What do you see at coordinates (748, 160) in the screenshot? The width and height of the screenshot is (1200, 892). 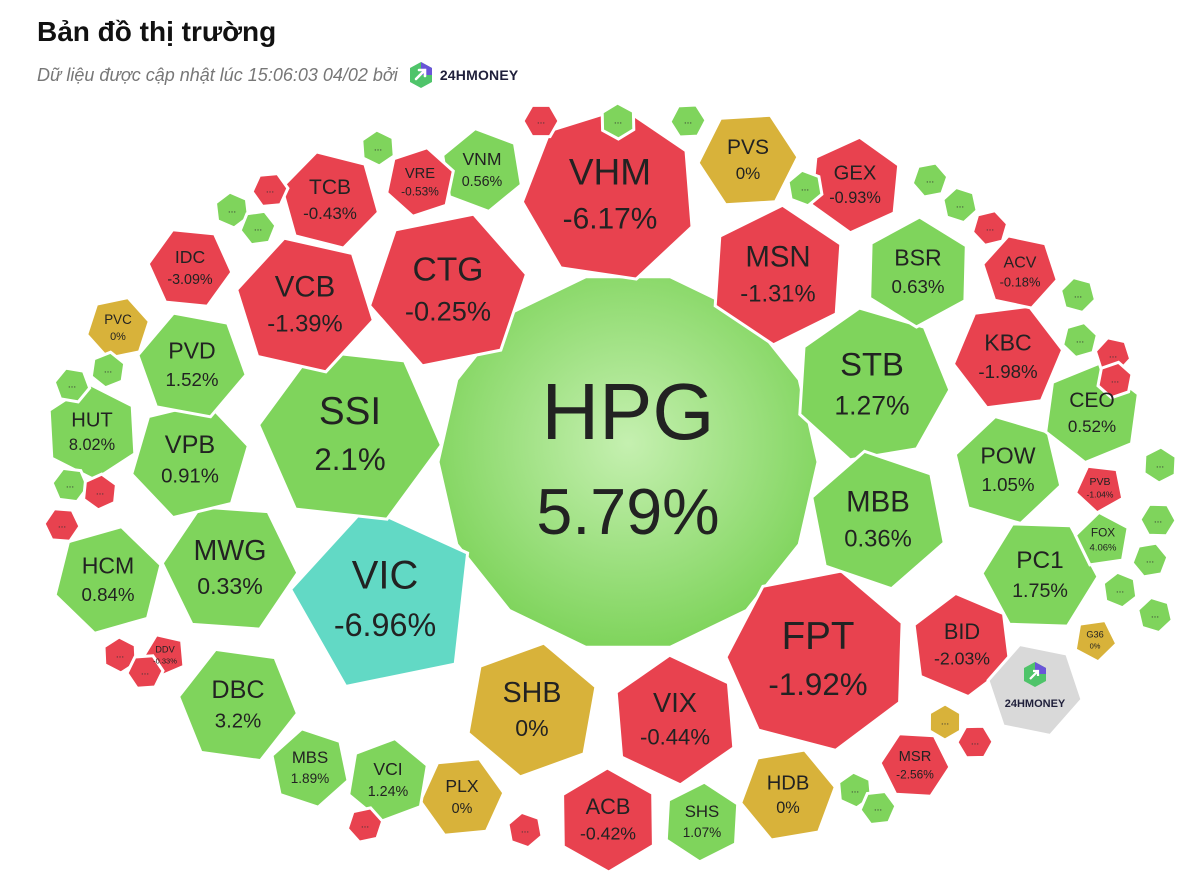 I see `cell-pvs` at bounding box center [748, 160].